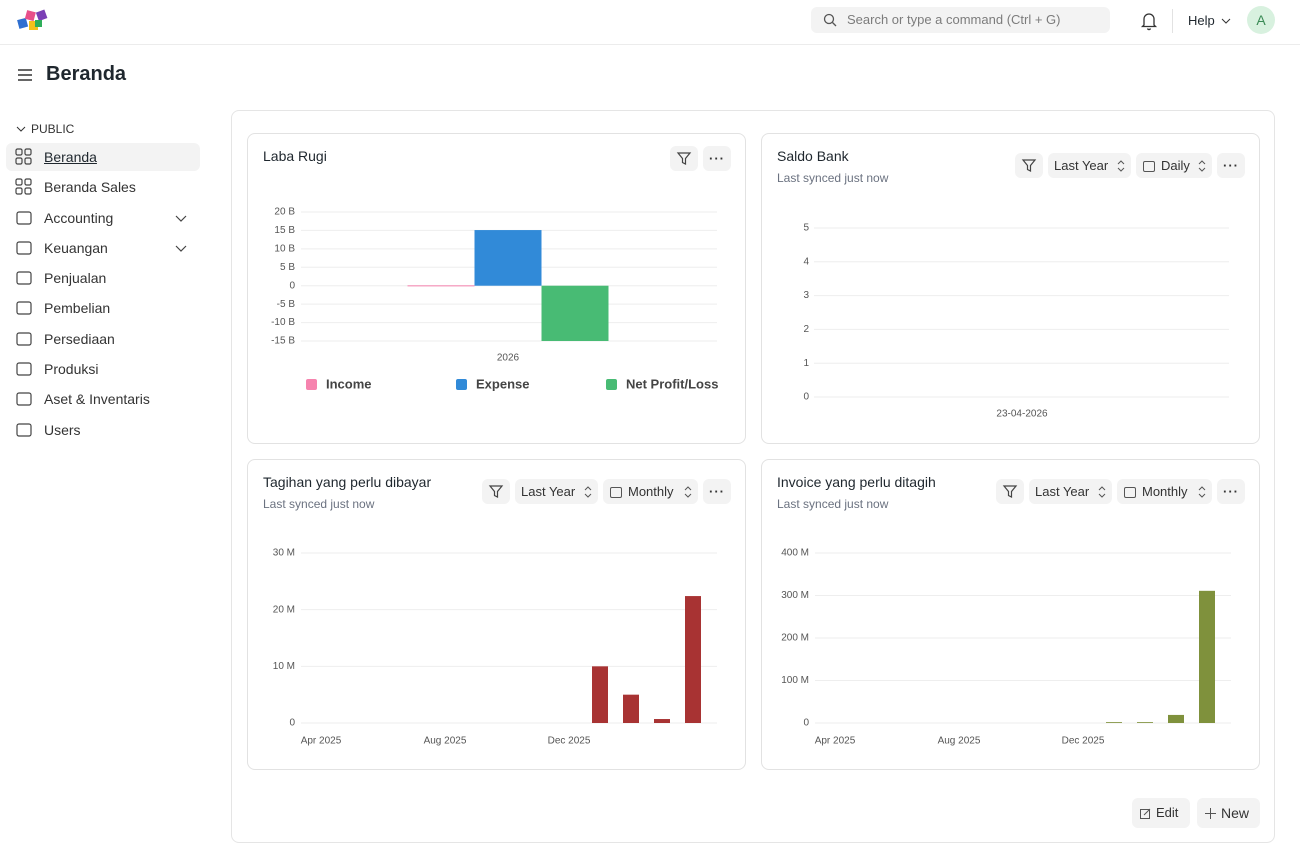 The image size is (1300, 861). What do you see at coordinates (75, 278) in the screenshot?
I see `sidebar-item: Penjualan` at bounding box center [75, 278].